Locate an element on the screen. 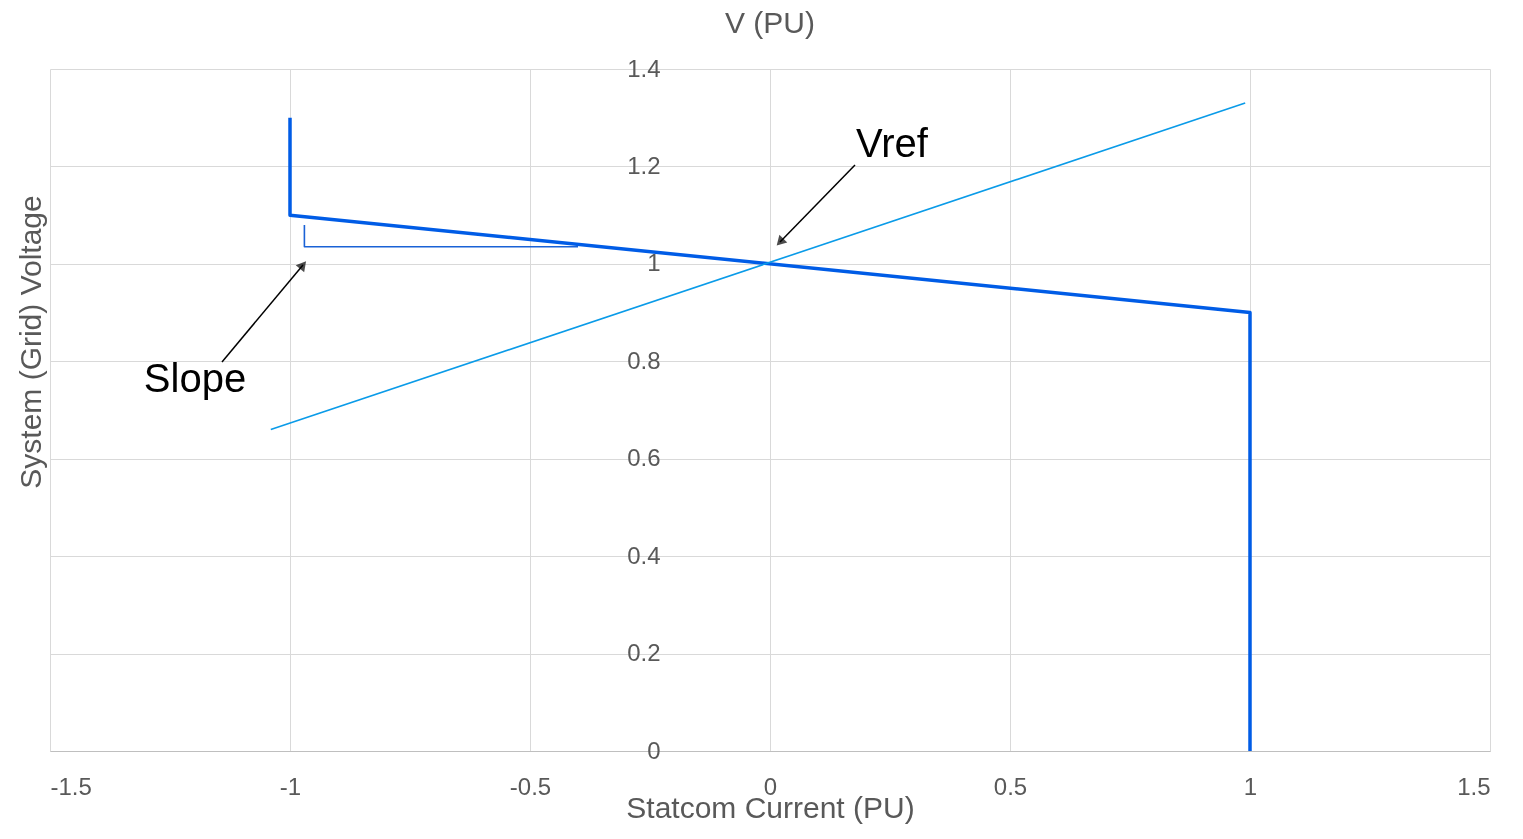 This screenshot has width=1523, height=839. x-tick-label: -1 is located at coordinates (290, 786).